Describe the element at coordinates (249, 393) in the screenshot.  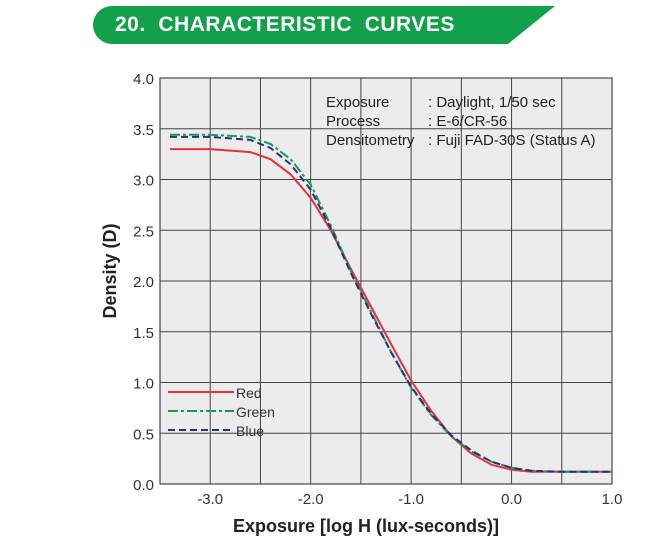
I see `legend-label: Red` at that location.